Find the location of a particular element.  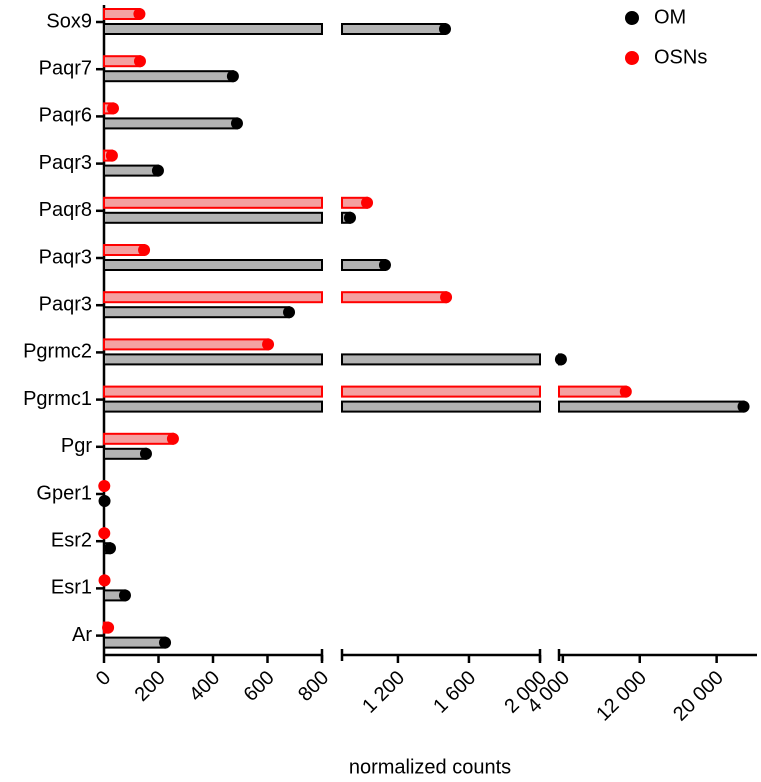

x-tick-label: 12 000 is located at coordinates (621, 696).